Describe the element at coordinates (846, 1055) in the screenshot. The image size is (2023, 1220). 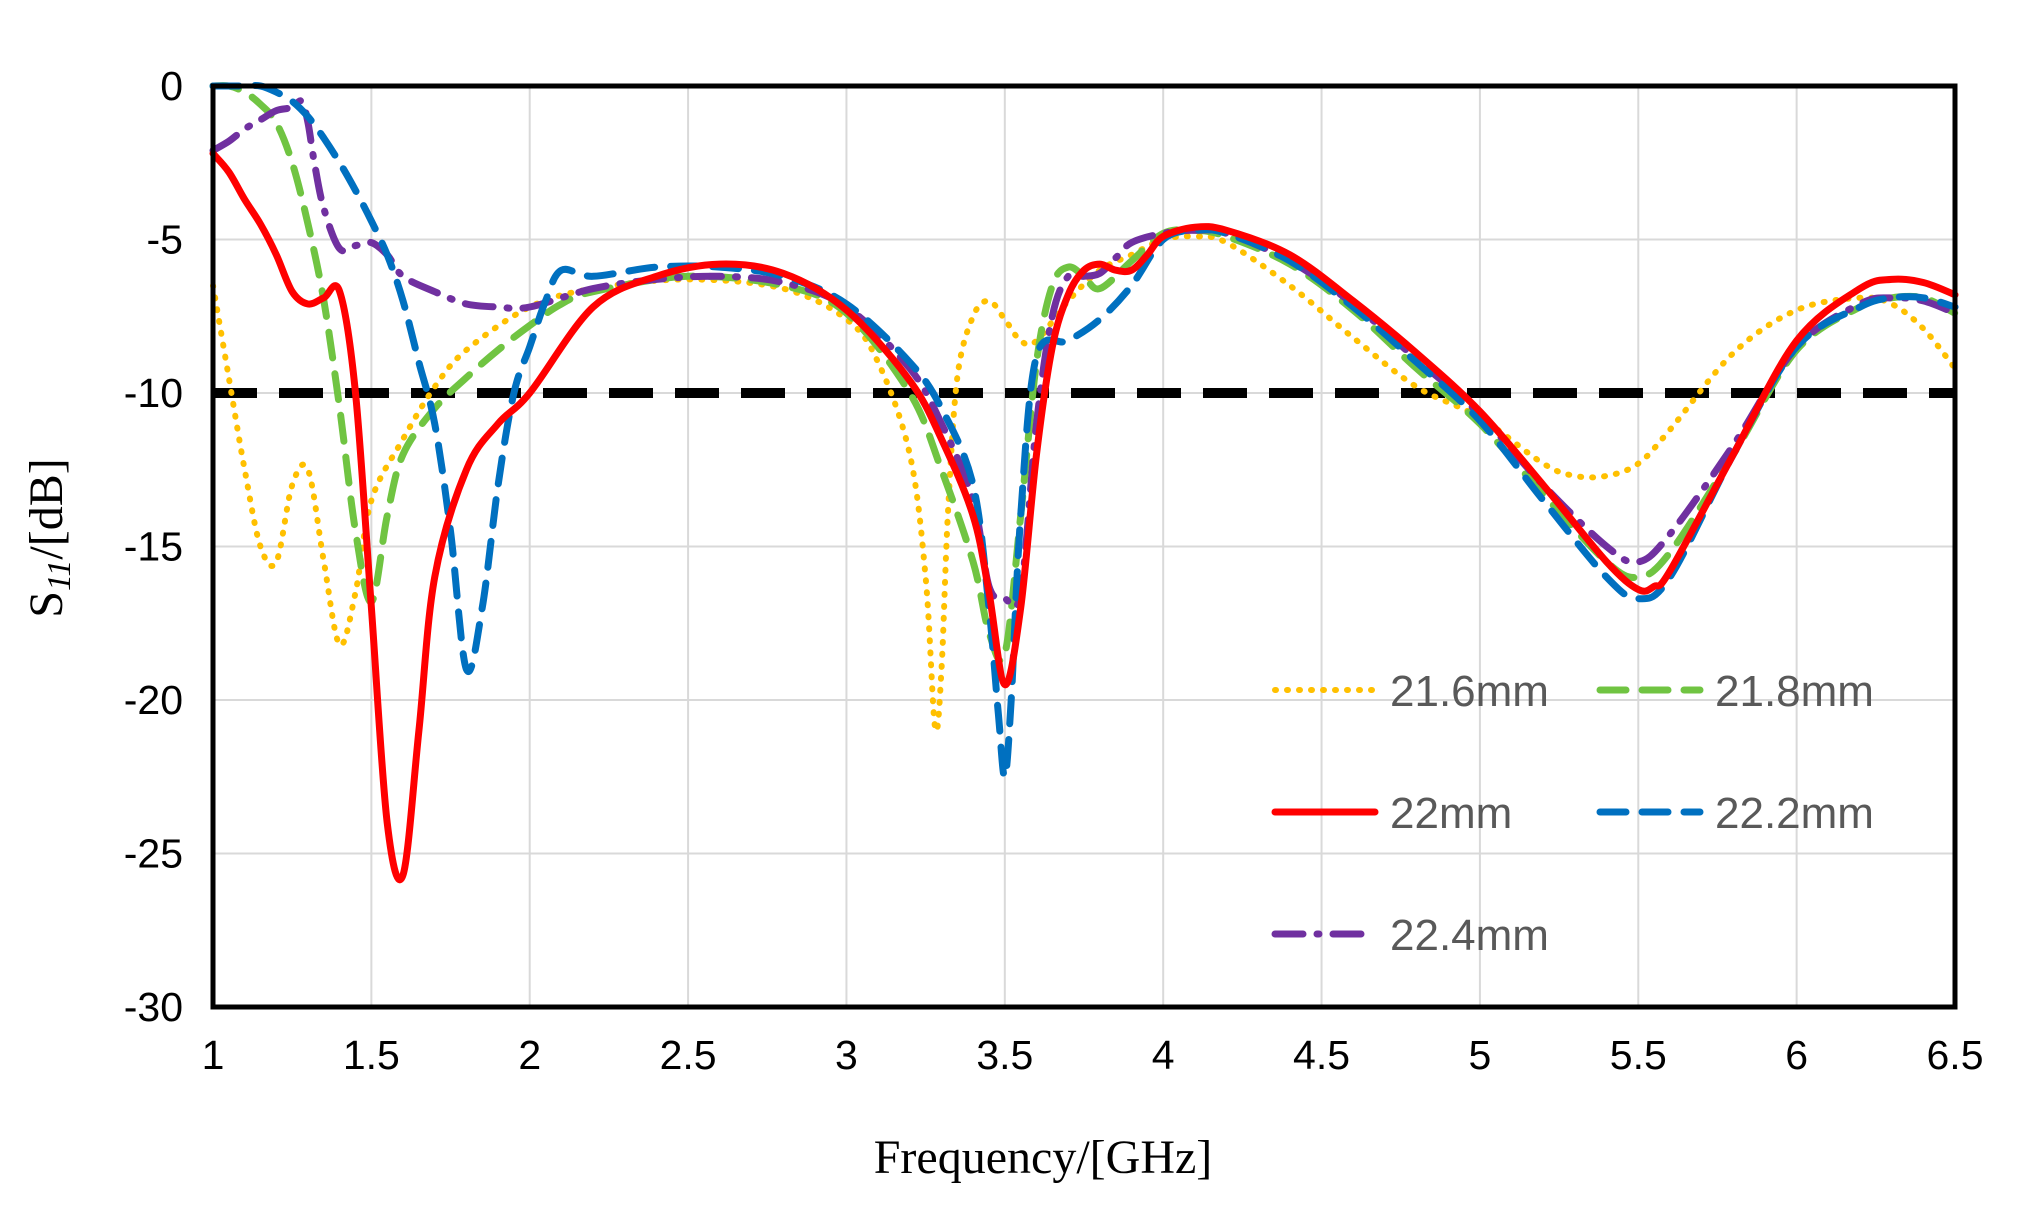
I see `x-tick-label: 3` at that location.